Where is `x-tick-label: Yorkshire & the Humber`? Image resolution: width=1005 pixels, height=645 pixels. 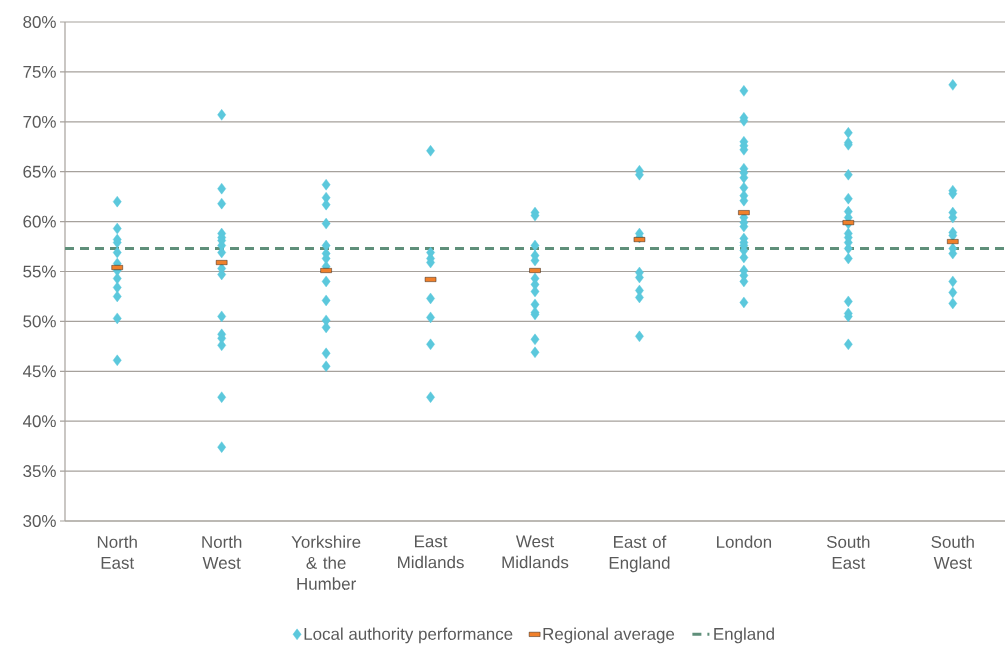
x-tick-label: Yorkshire & the Humber is located at coordinates (326, 562).